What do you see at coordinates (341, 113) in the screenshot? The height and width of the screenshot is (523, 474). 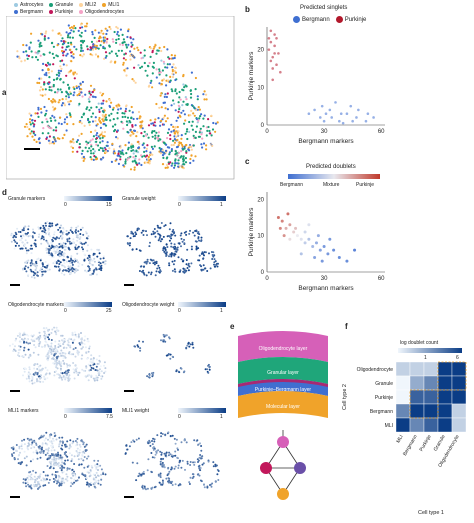 I see `point-bergmann` at bounding box center [341, 113].